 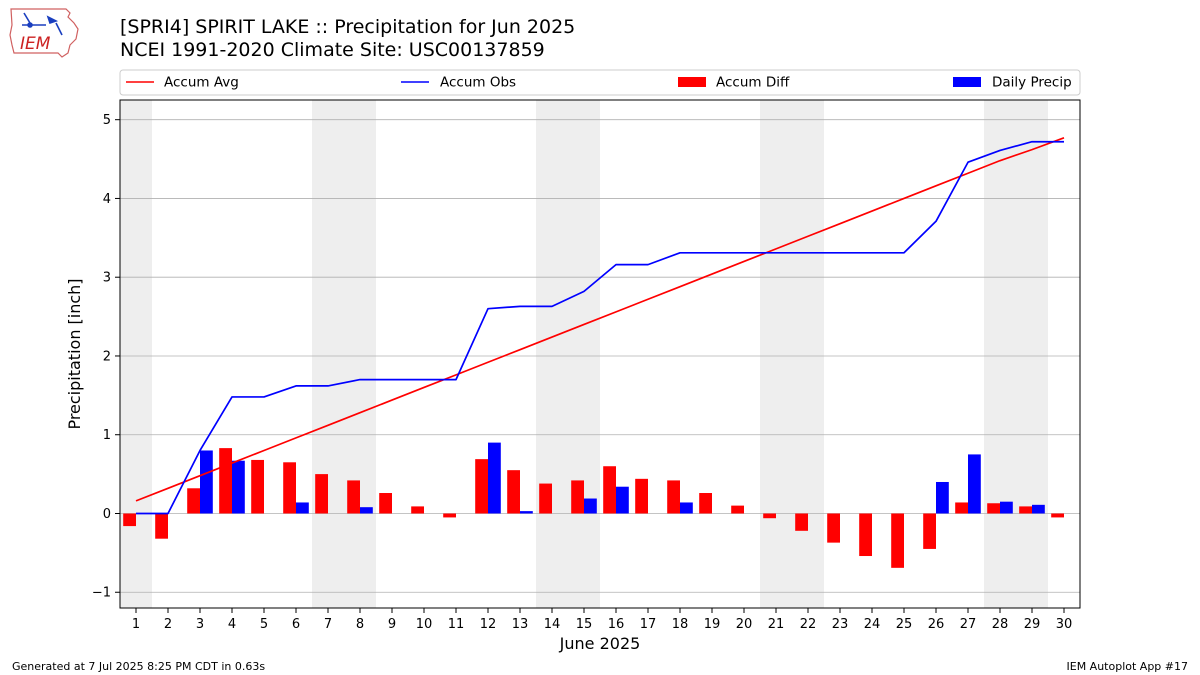 What do you see at coordinates (872, 624) in the screenshot?
I see `x-tick-label: 24` at bounding box center [872, 624].